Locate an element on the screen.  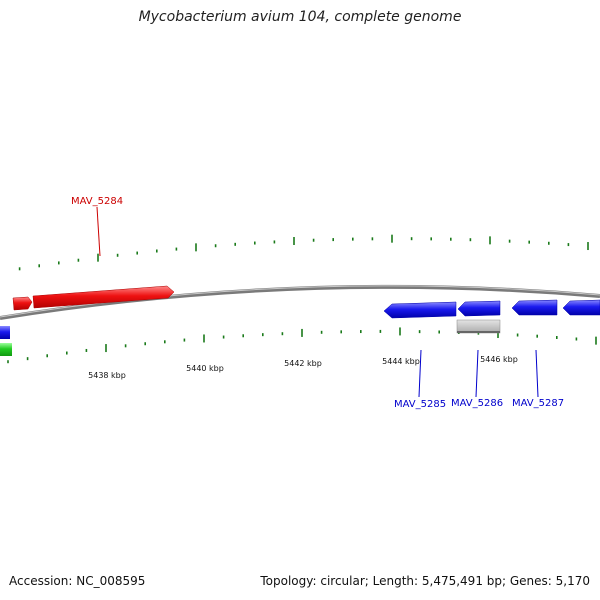
scale-label: 5438 kbp is located at coordinates (107, 375).